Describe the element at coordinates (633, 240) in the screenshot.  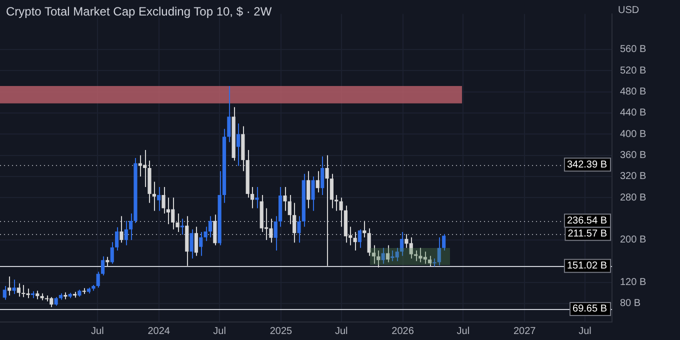
I see `y-tick-label: 200 B` at that location.